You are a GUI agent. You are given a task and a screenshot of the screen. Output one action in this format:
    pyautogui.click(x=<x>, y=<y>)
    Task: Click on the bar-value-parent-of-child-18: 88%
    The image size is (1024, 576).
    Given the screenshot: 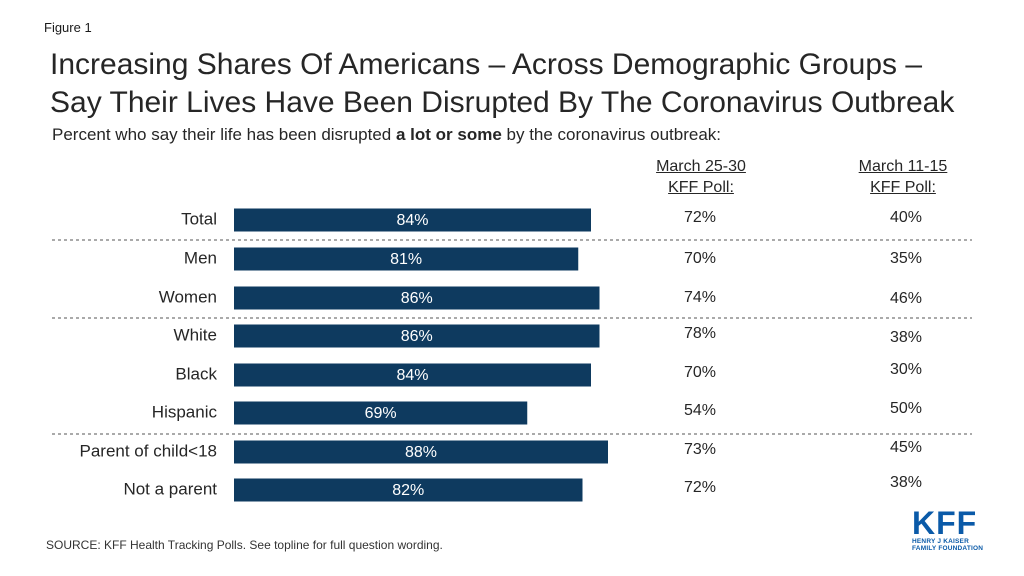 What is the action you would take?
    pyautogui.click(x=421, y=452)
    